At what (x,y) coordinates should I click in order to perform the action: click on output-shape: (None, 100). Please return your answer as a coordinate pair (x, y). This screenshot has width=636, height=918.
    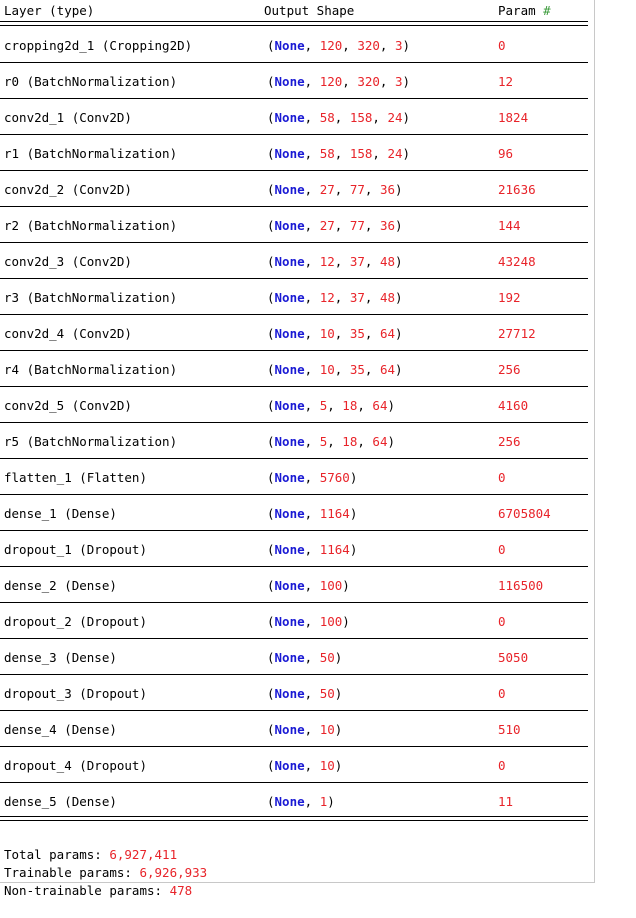
    Looking at the image, I should click on (308, 585).